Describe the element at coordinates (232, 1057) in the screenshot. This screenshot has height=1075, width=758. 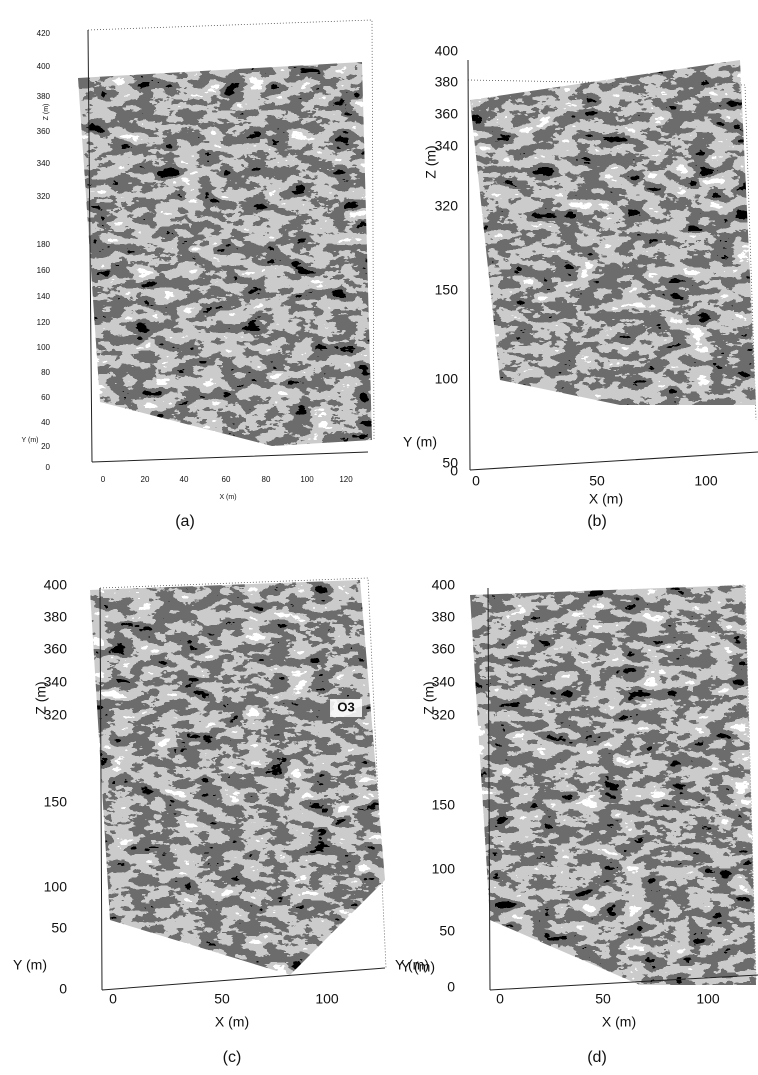
I see `panel-caption: (c)` at that location.